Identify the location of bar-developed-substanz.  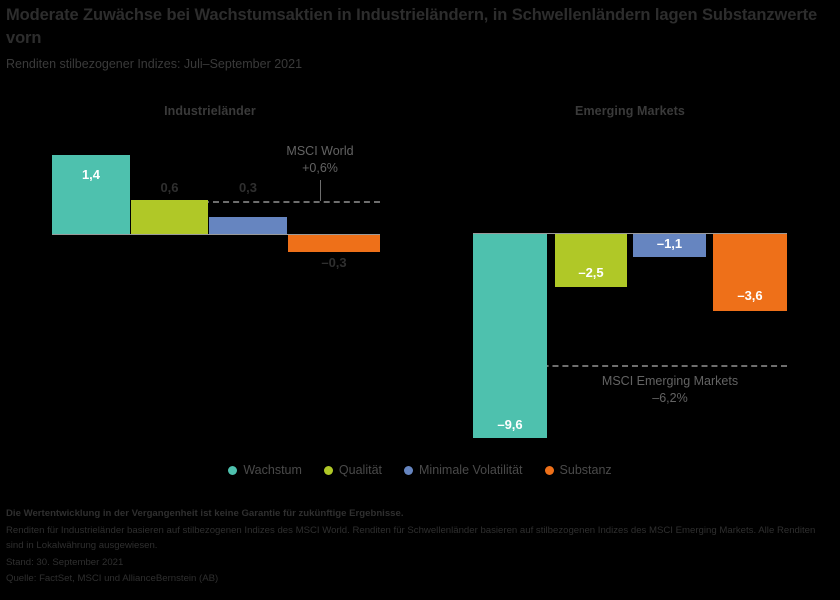
(334, 243).